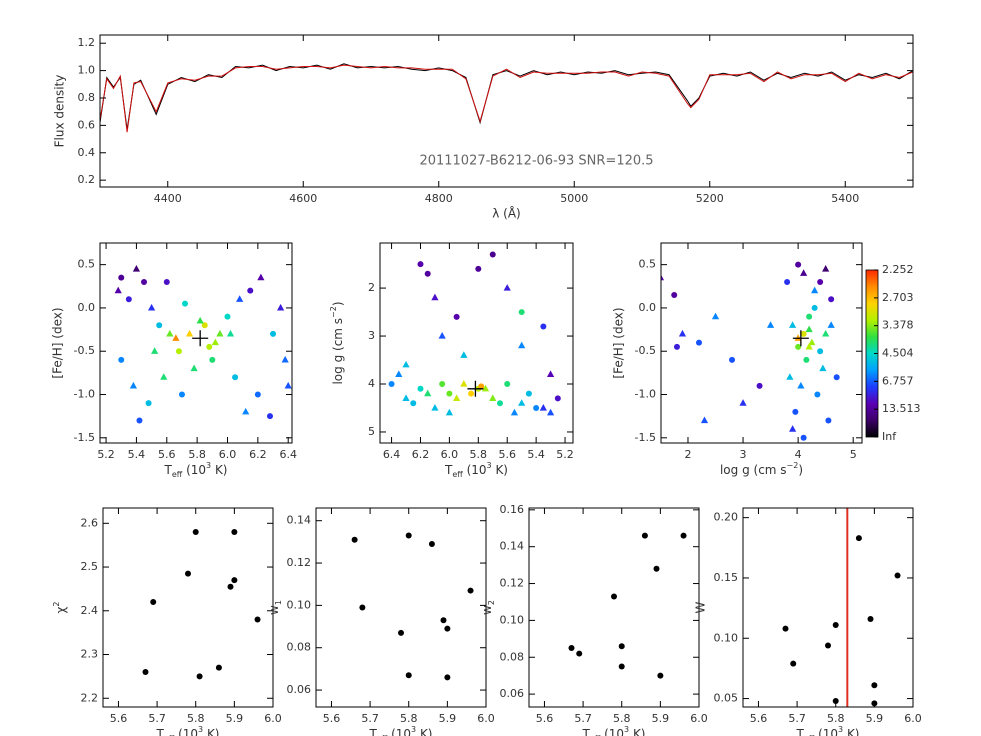 The image size is (981, 736). I want to click on y-tick-label: -1.0, so click(645, 394).